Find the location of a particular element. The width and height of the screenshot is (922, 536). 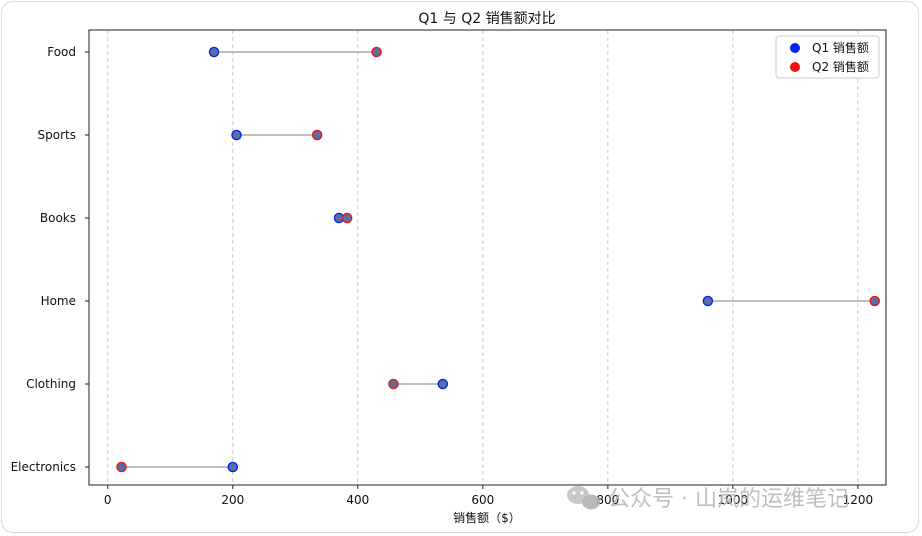

q2-point-home is located at coordinates (874, 301).